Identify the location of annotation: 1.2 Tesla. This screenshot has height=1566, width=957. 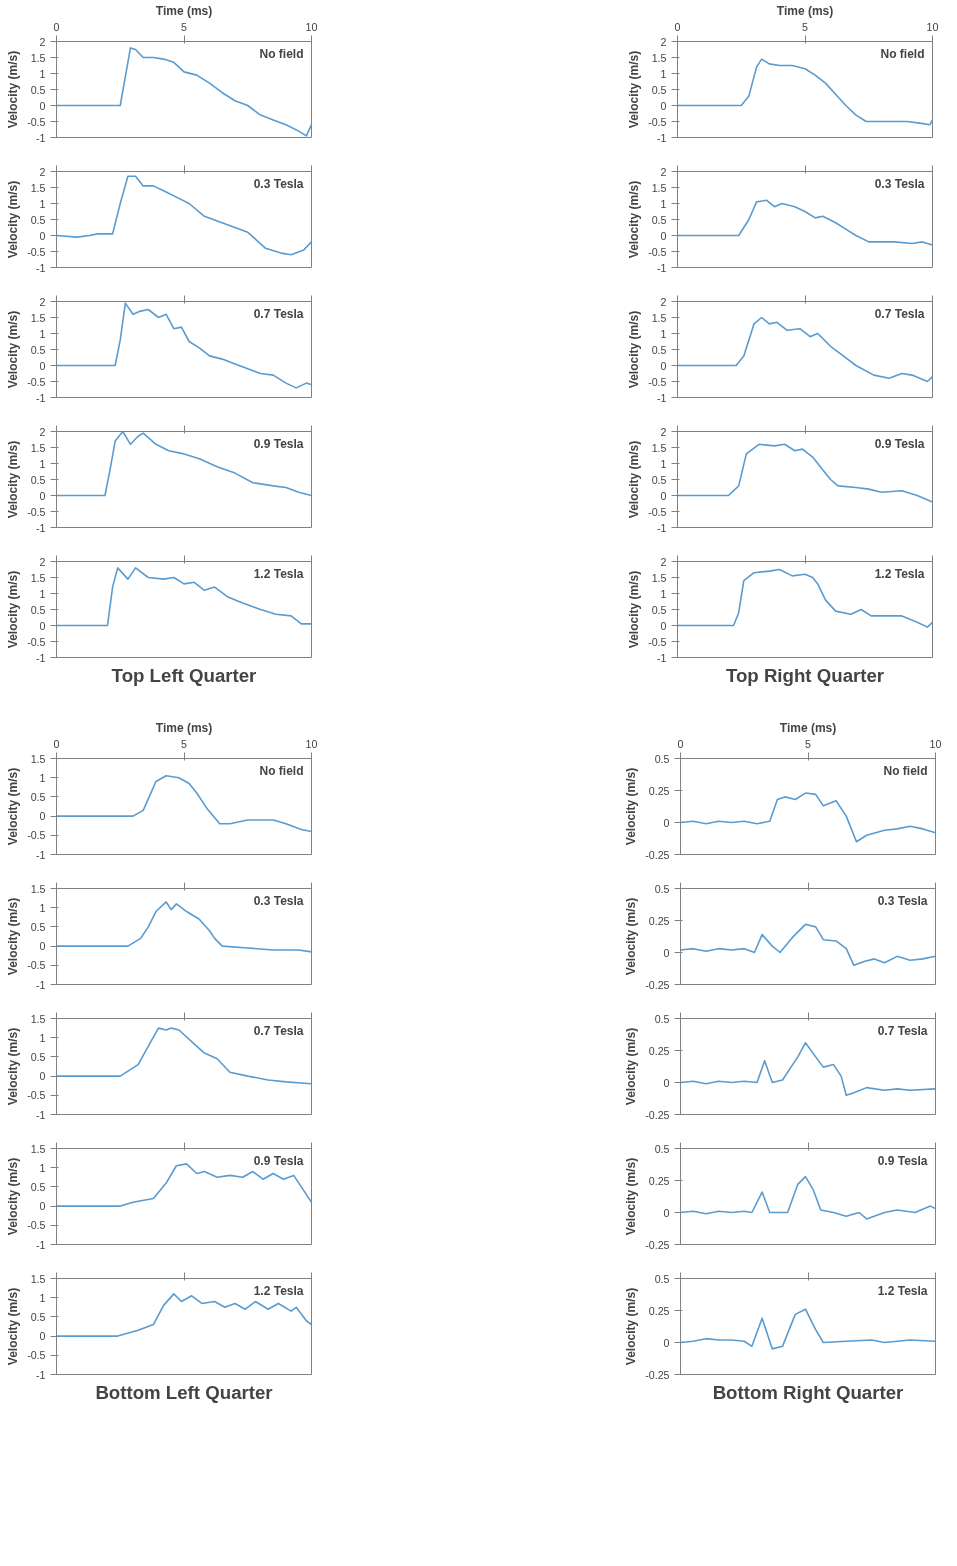
(899, 573).